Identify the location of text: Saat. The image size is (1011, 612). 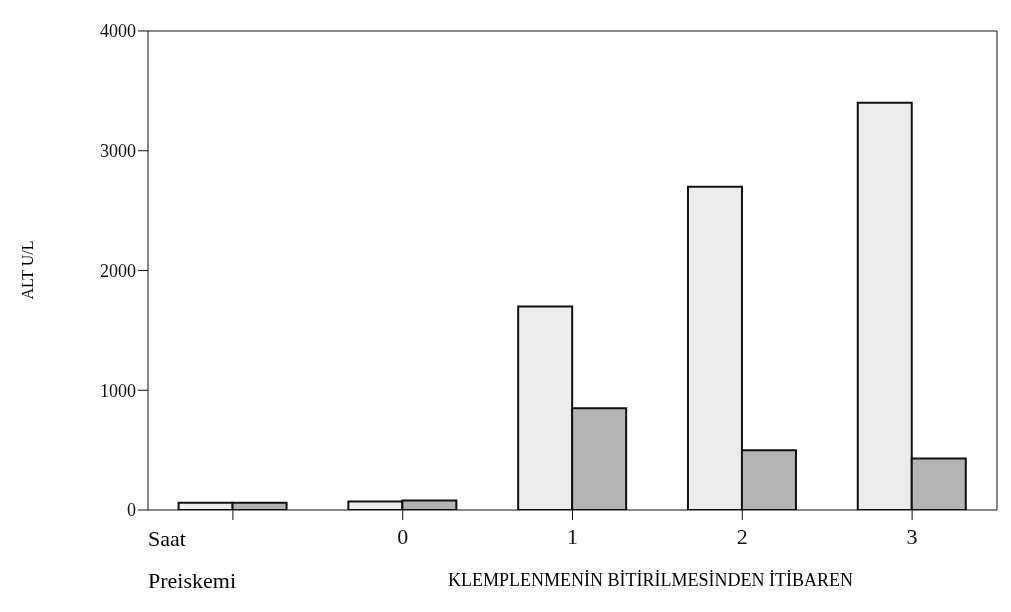
(167, 539).